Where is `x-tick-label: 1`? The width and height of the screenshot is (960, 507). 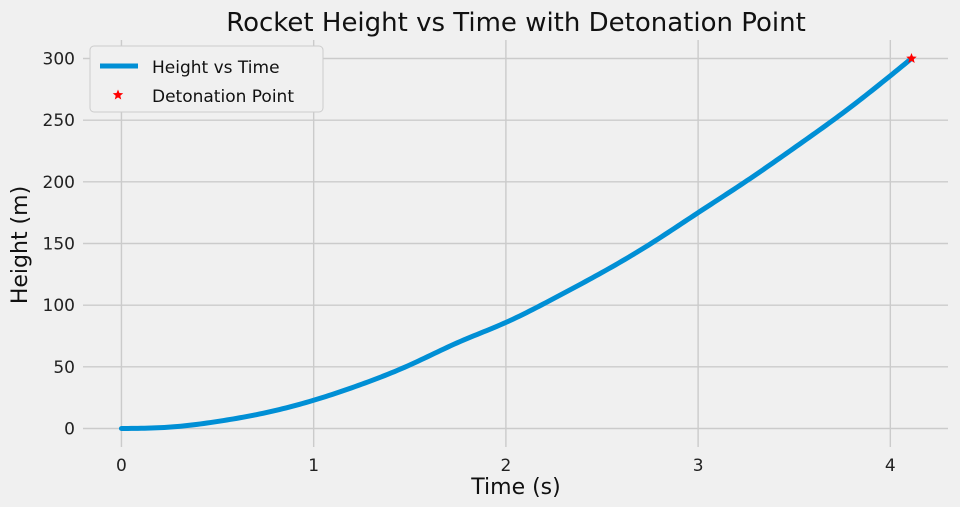 x-tick-label: 1 is located at coordinates (313, 466).